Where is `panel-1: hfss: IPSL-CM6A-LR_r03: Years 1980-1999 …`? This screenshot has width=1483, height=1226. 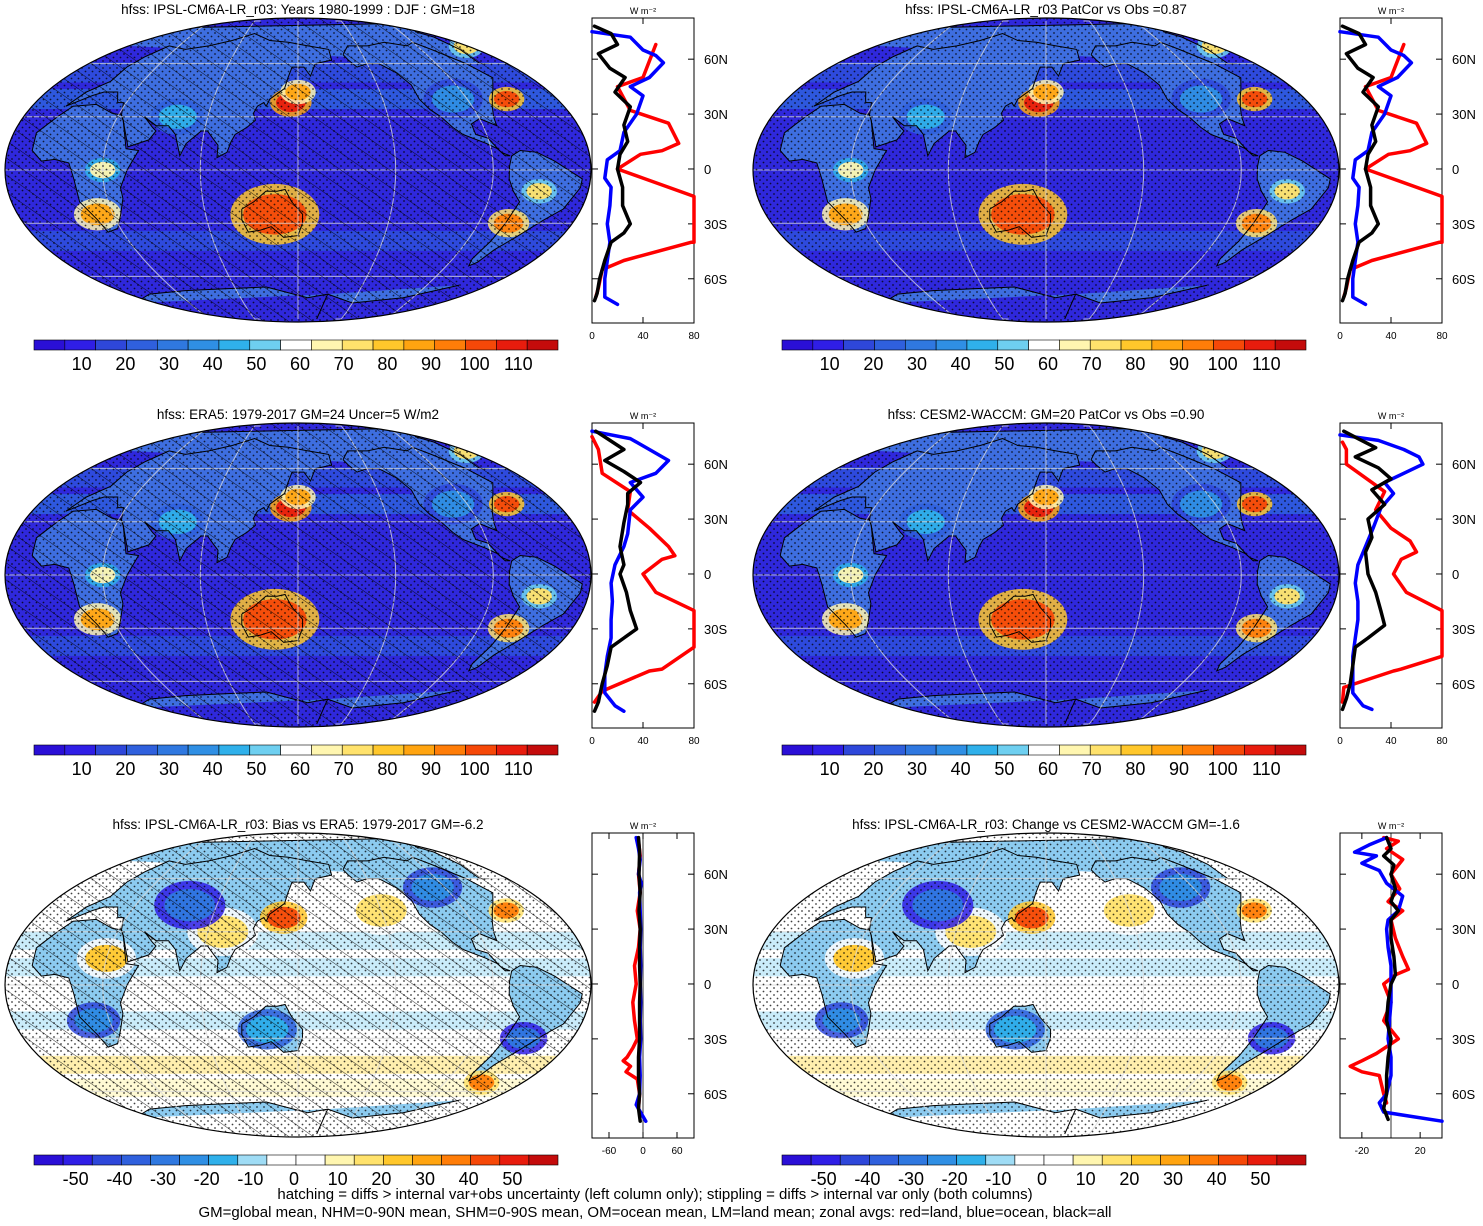 panel-1: hfss: IPSL-CM6A-LR_r03: Years 1980-1999 … is located at coordinates (366, 188).